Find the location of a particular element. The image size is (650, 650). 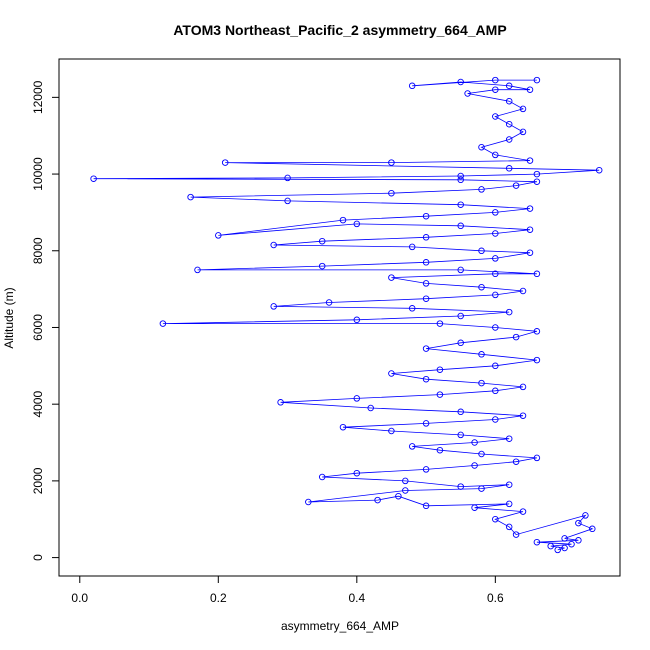

x-axis-label: asymmetry_664_AMP is located at coordinates (340, 626).